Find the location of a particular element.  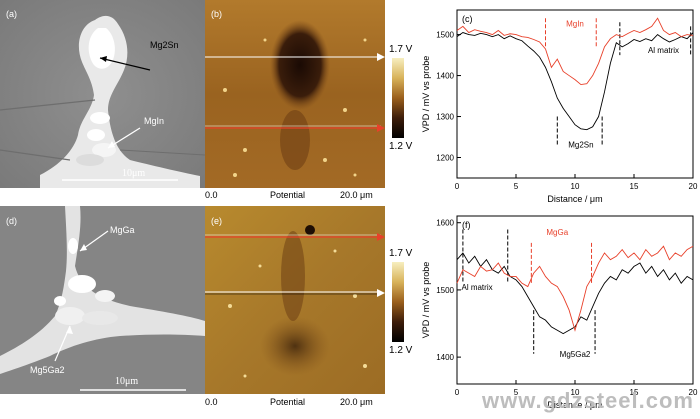

afm-axis-e-start: 0.0 is located at coordinates (211, 402).